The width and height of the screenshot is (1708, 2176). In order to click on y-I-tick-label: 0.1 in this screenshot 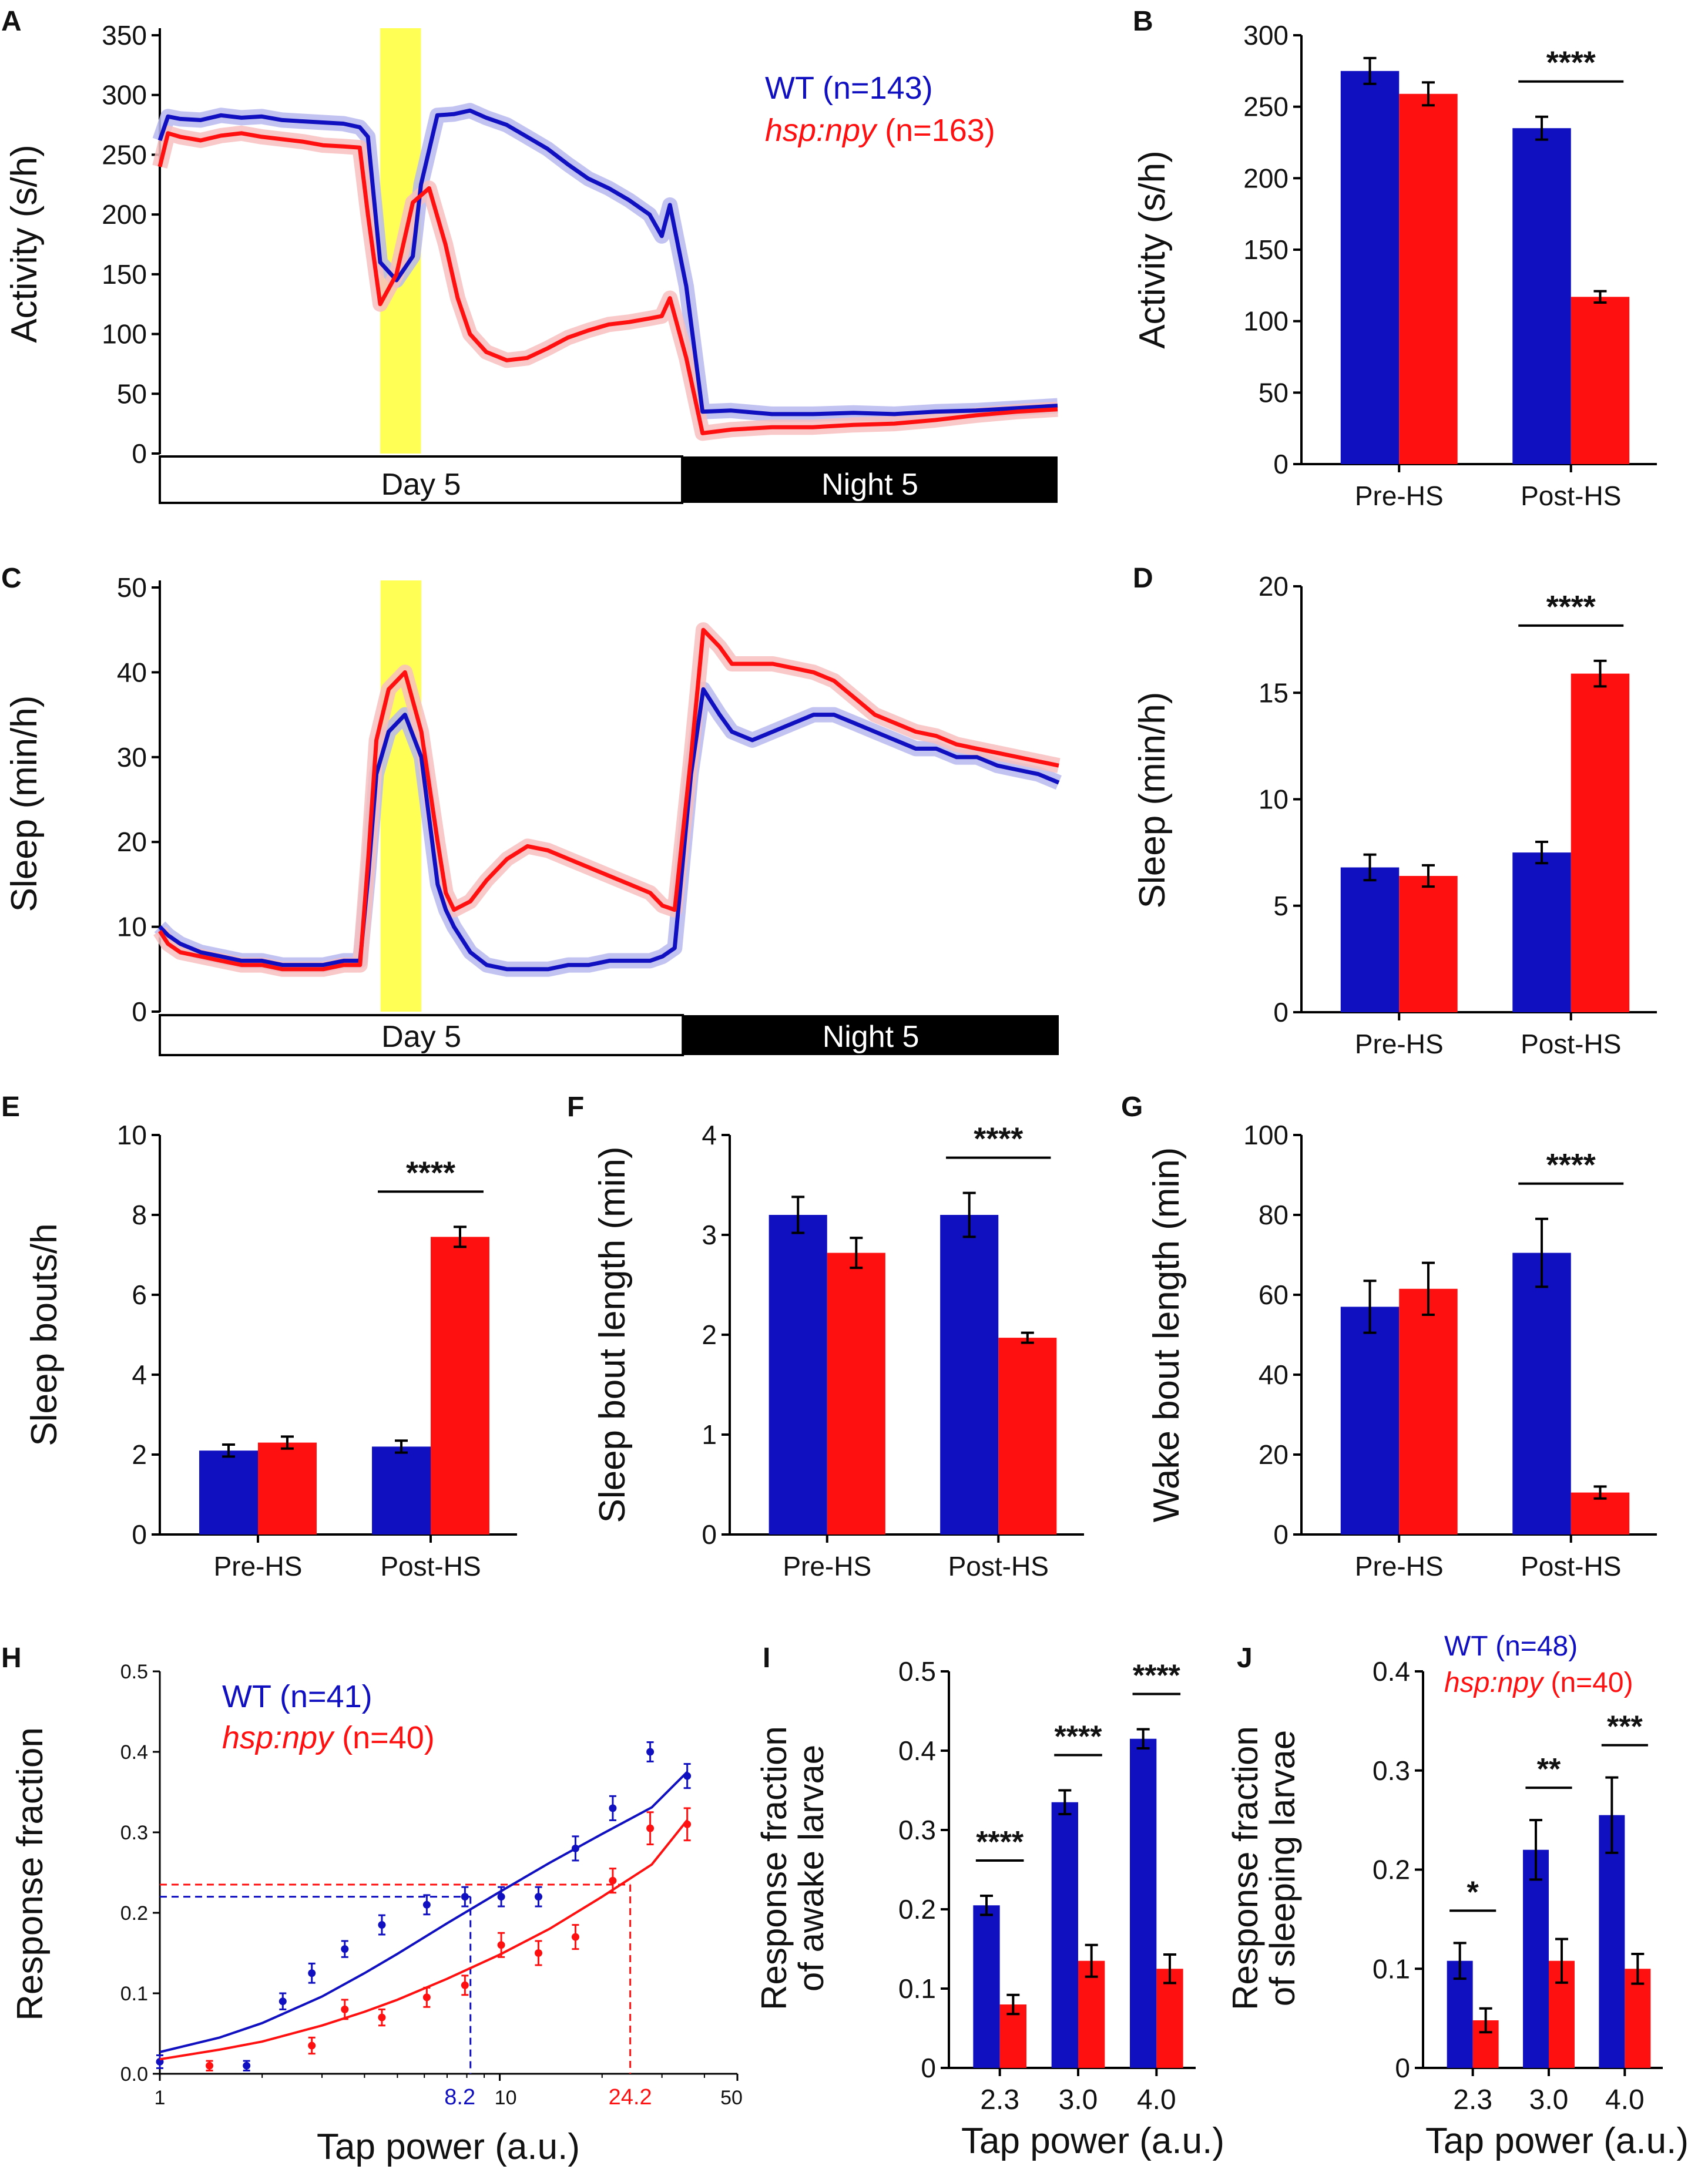, I will do `click(917, 1988)`.